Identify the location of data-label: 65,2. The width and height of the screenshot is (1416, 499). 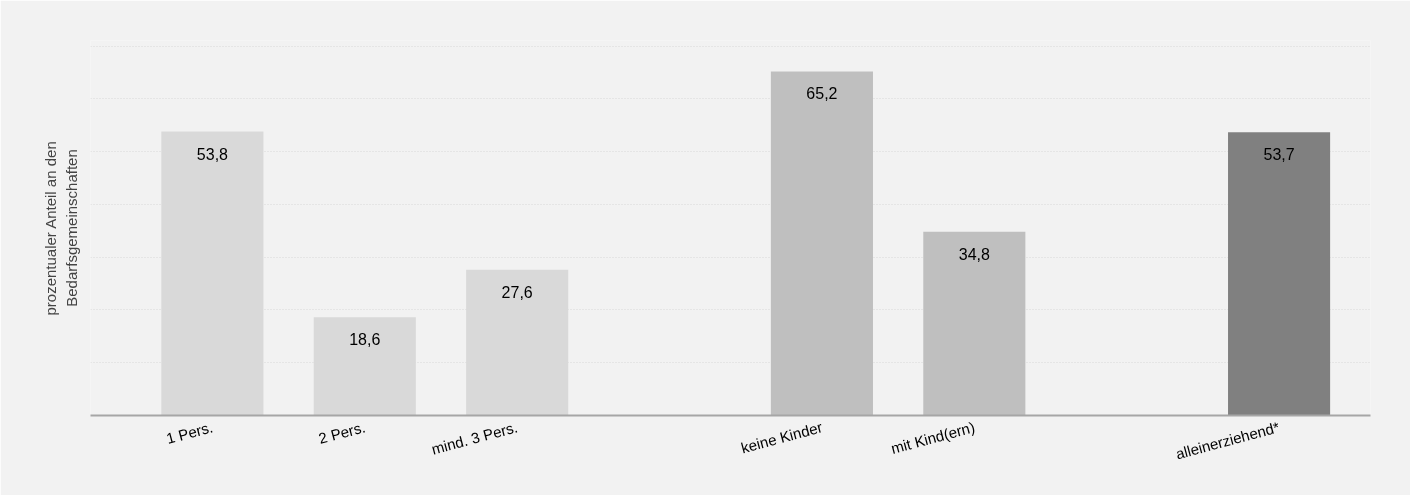
(822, 94).